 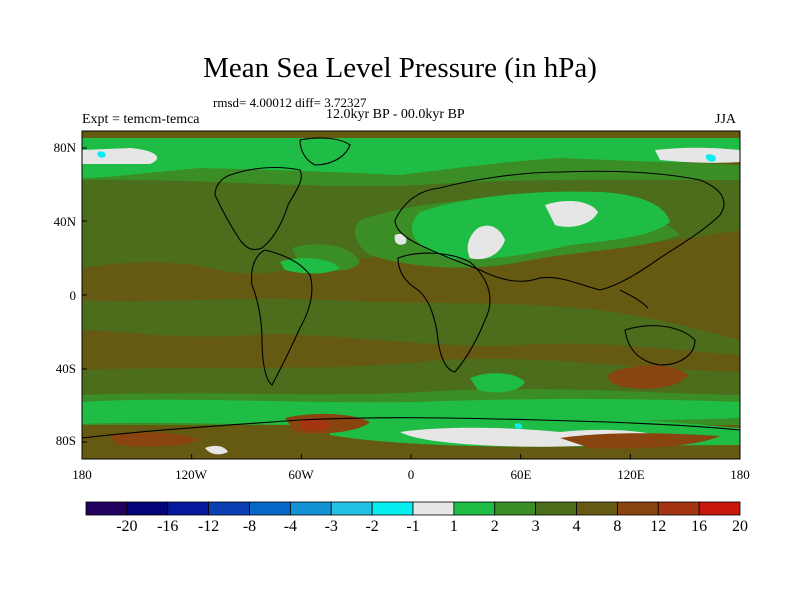 What do you see at coordinates (453, 526) in the screenshot?
I see `legend-label: 1` at bounding box center [453, 526].